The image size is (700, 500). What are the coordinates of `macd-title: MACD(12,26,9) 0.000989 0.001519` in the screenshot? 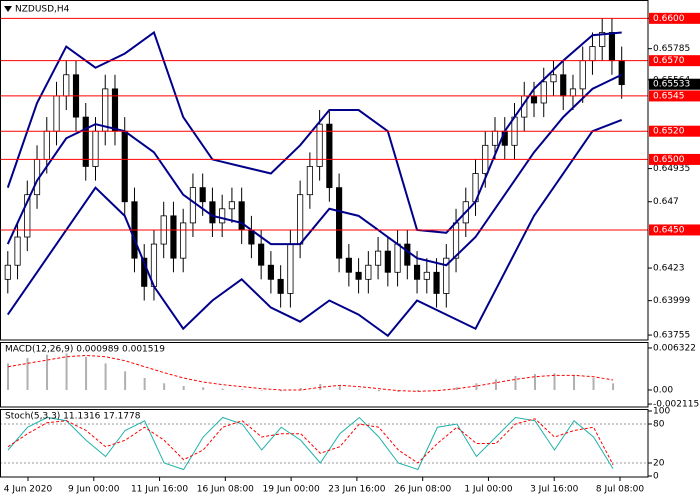 It's located at (85, 350).